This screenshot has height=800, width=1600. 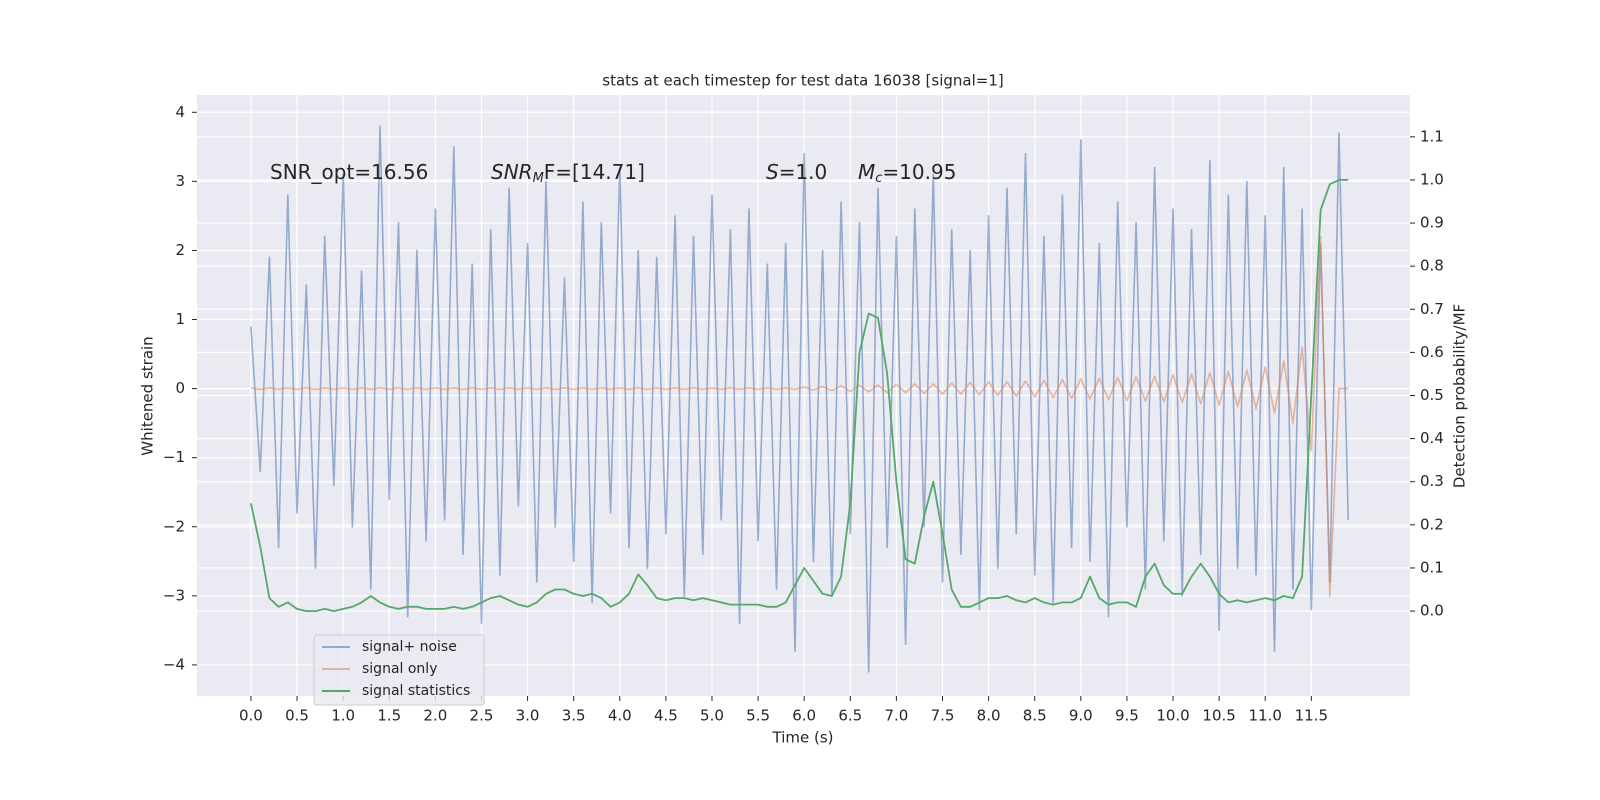 What do you see at coordinates (896, 716) in the screenshot?
I see `x-tick-label: 7.0` at bounding box center [896, 716].